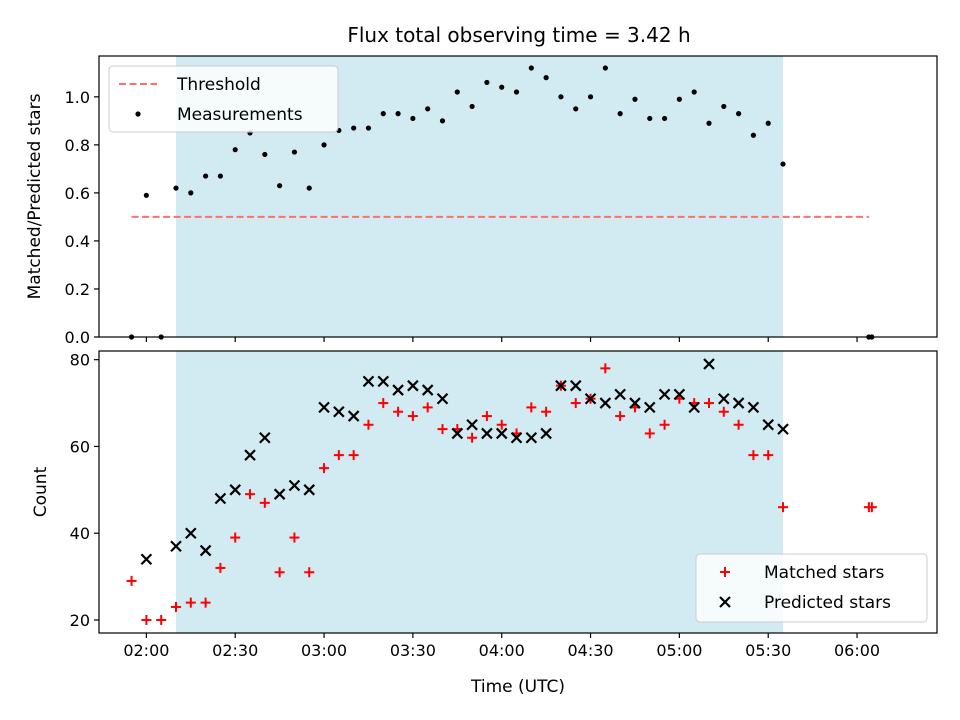  Describe the element at coordinates (77, 97) in the screenshot. I see `top-y-tick-label: 1.0` at that location.